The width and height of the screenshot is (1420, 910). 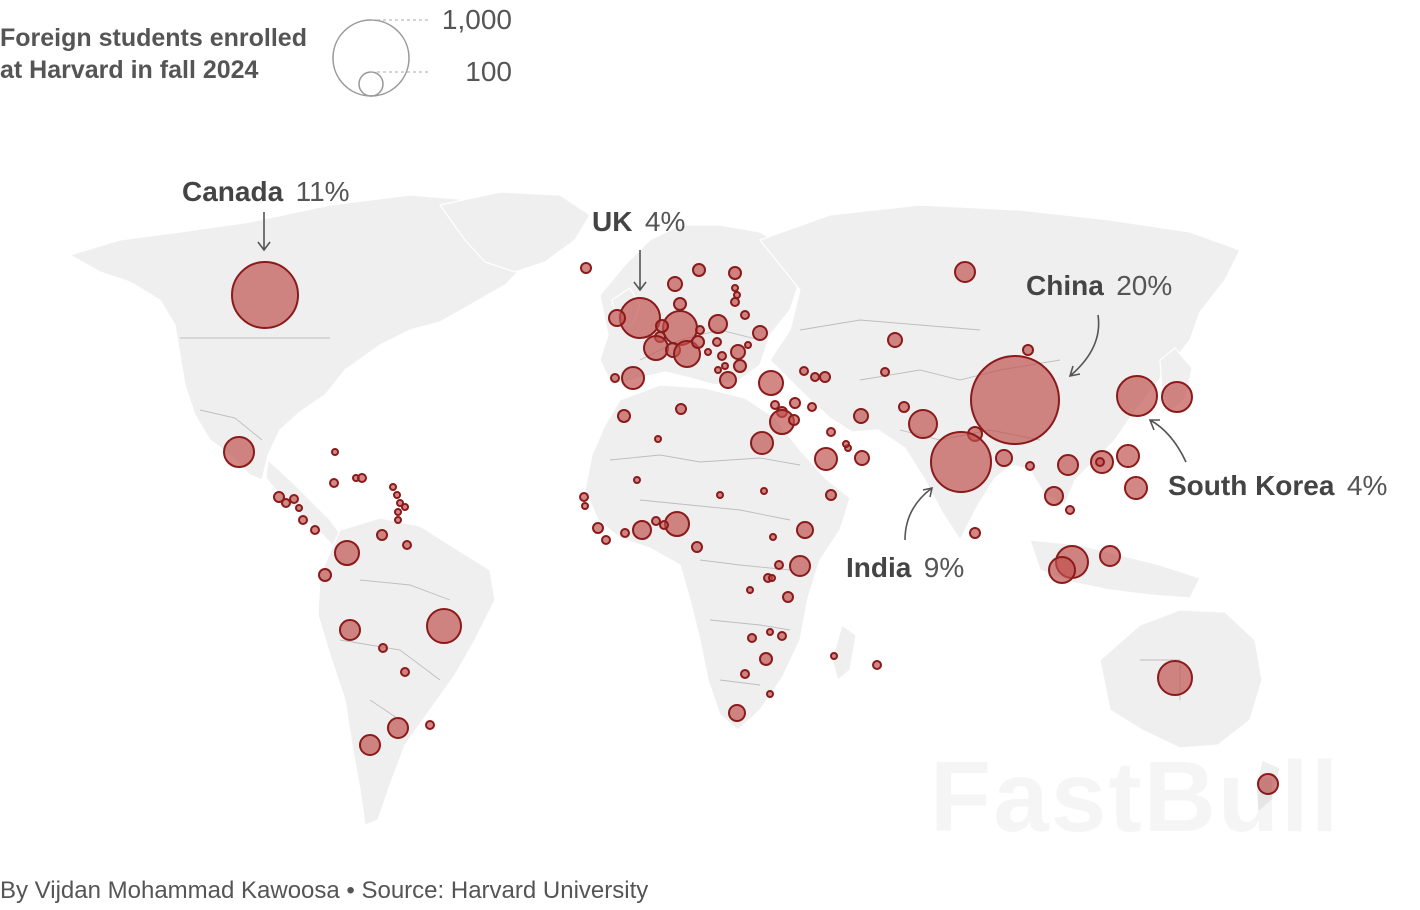 I want to click on bubble-moldova, so click(x=748, y=345).